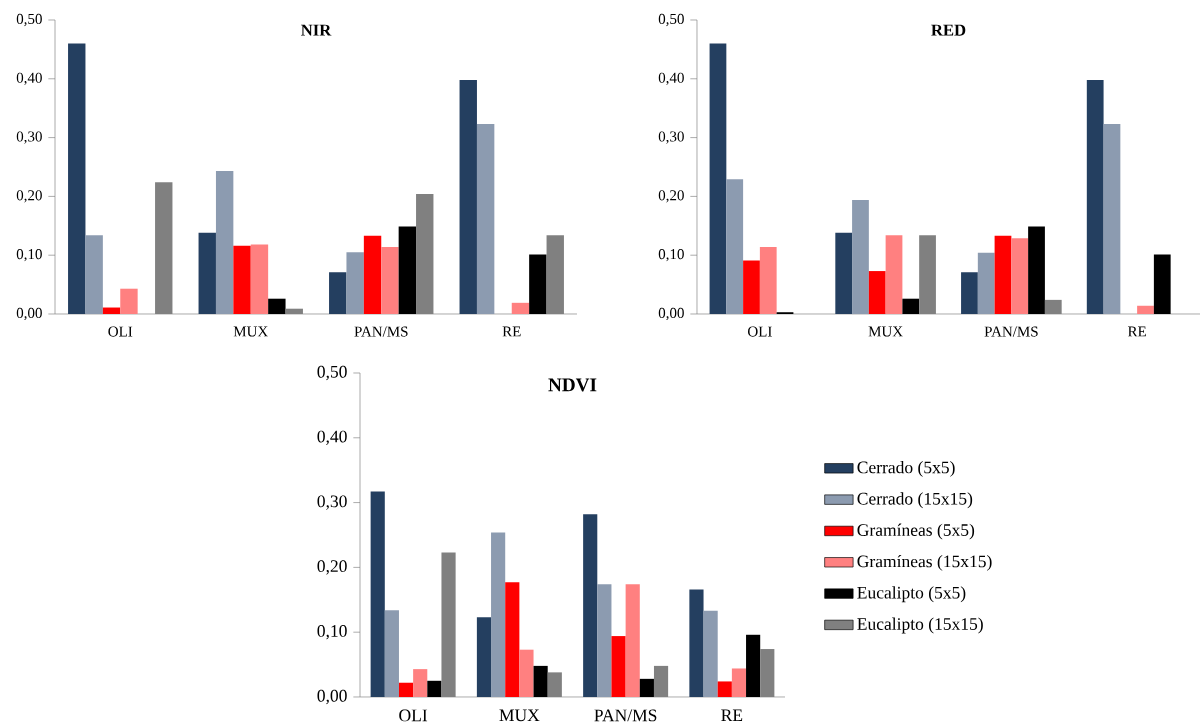  I want to click on chart-title: NIR, so click(316, 30).